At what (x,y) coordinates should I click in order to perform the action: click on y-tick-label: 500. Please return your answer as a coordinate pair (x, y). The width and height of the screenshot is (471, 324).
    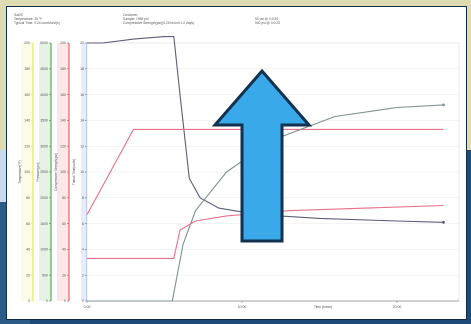
    Looking at the image, I should click on (45, 275).